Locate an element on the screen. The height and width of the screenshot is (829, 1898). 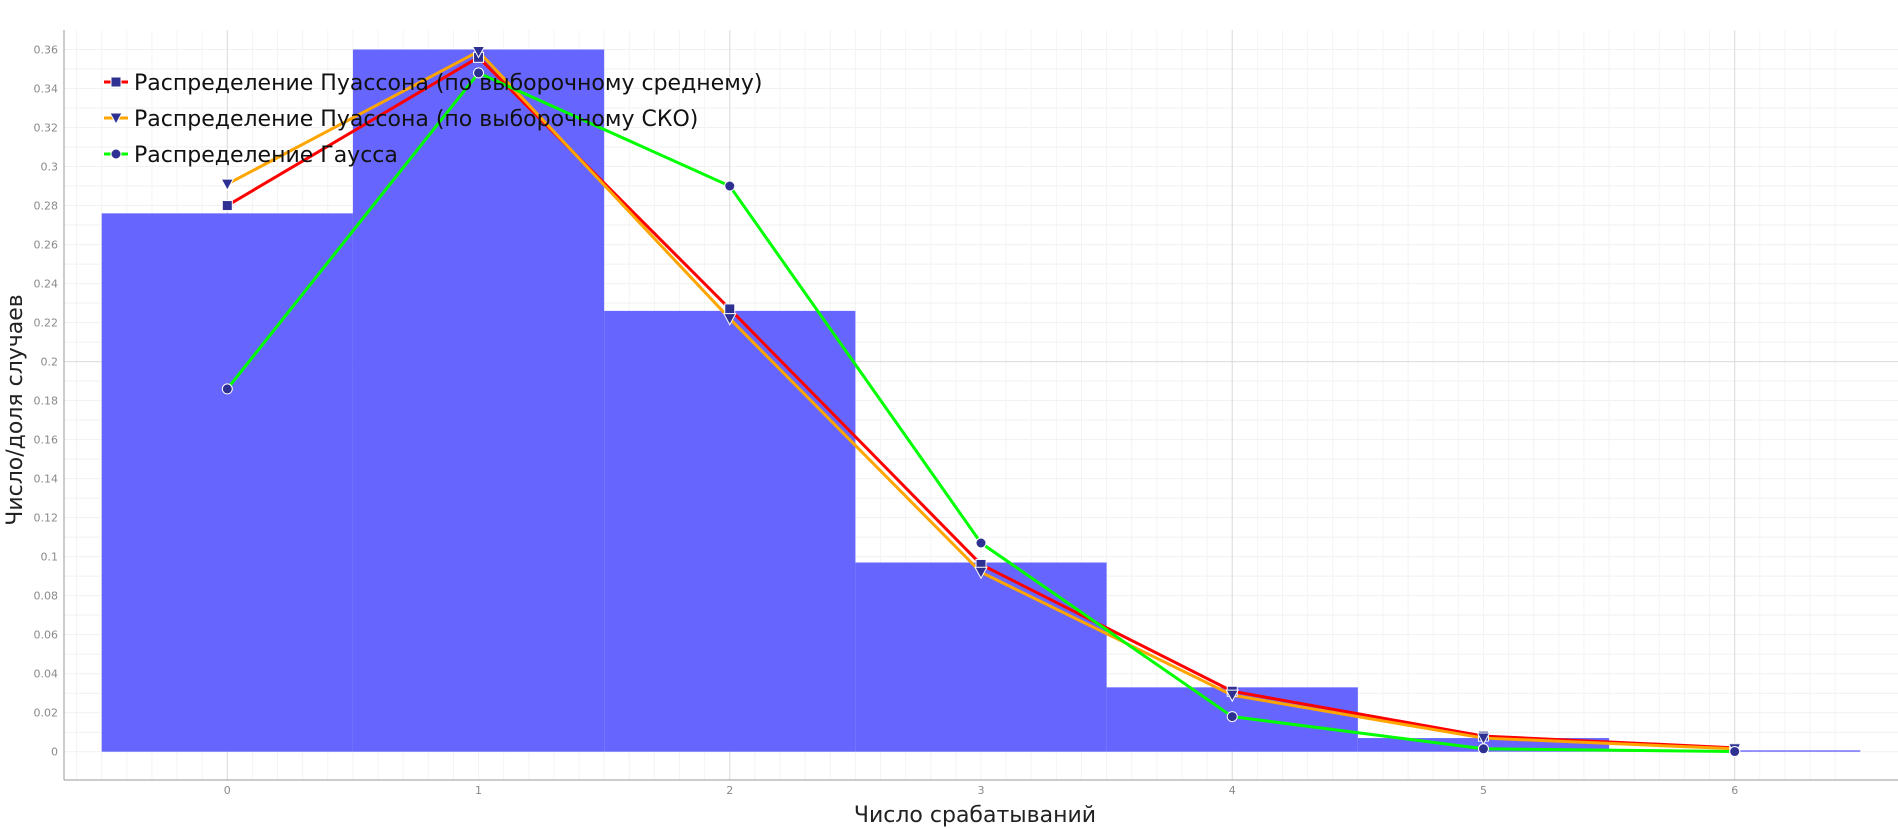
y-tick-label: 0.24 is located at coordinates (46, 284).